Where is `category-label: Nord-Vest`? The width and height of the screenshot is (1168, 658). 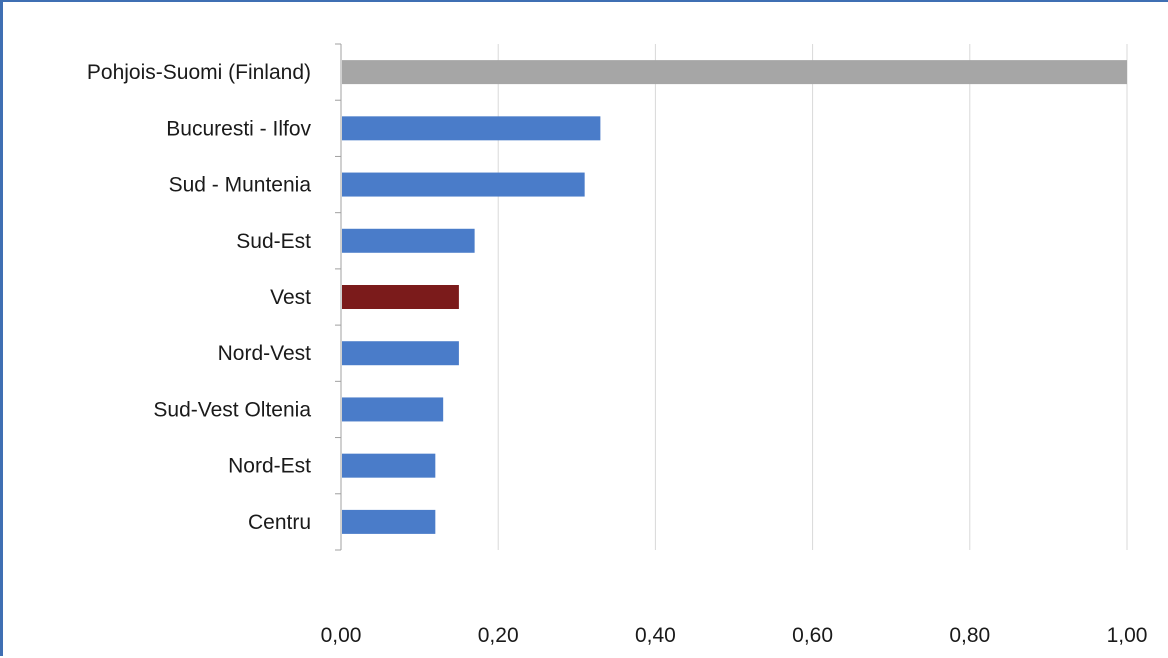
category-label: Nord-Vest is located at coordinates (265, 353).